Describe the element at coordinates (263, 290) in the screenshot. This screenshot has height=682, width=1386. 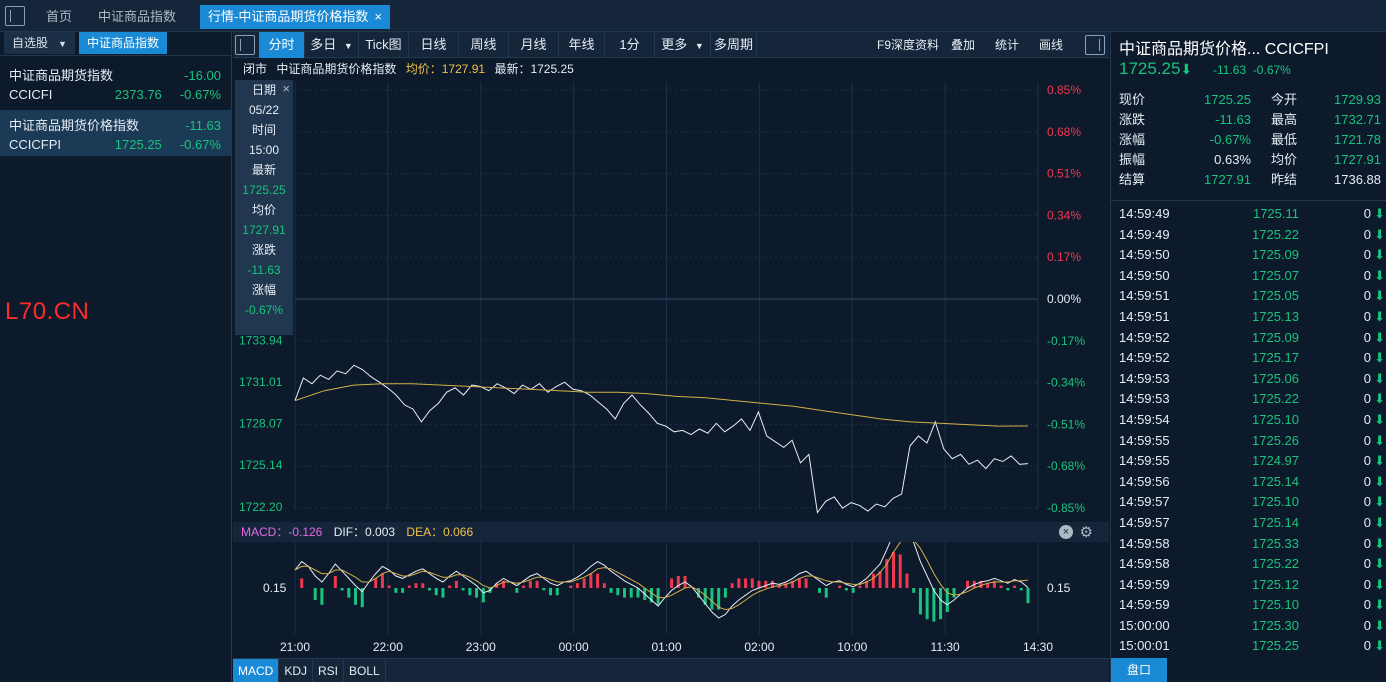
I see `tooltip-key: 涨幅` at that location.